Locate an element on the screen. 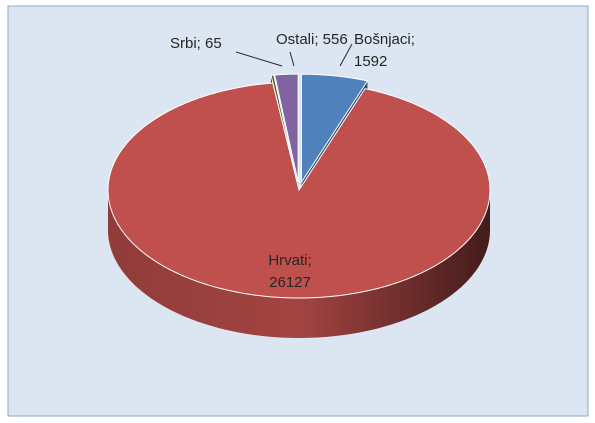 This screenshot has height=423, width=595. data-label: Bošnjaci; 1592 is located at coordinates (384, 50).